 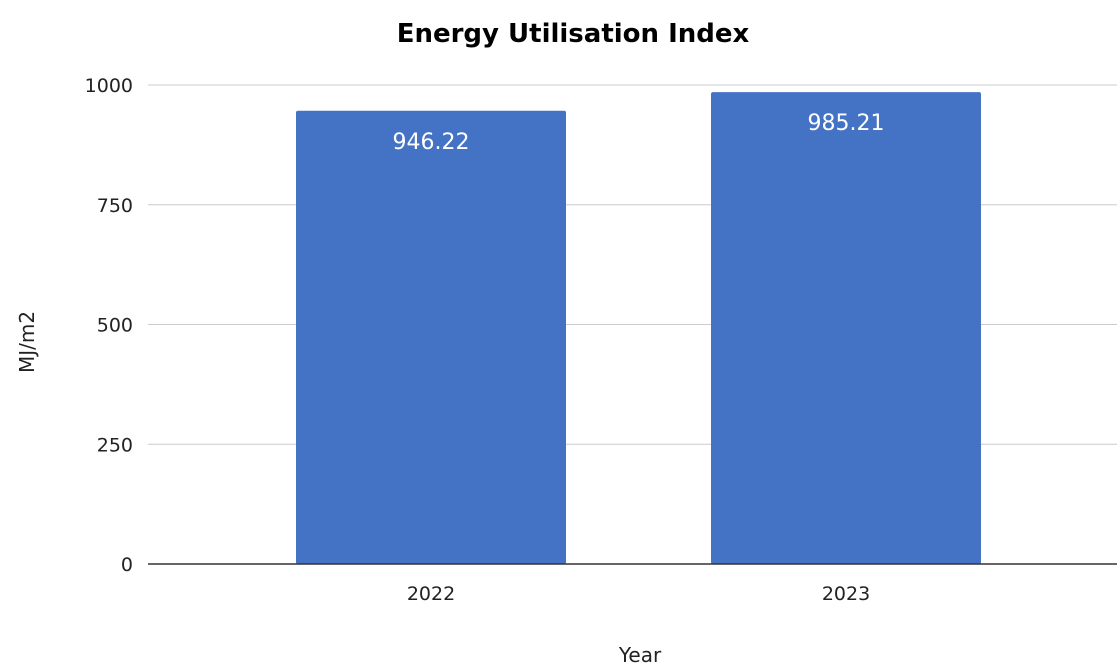 I want to click on y-tick-label: 750, so click(x=115, y=206).